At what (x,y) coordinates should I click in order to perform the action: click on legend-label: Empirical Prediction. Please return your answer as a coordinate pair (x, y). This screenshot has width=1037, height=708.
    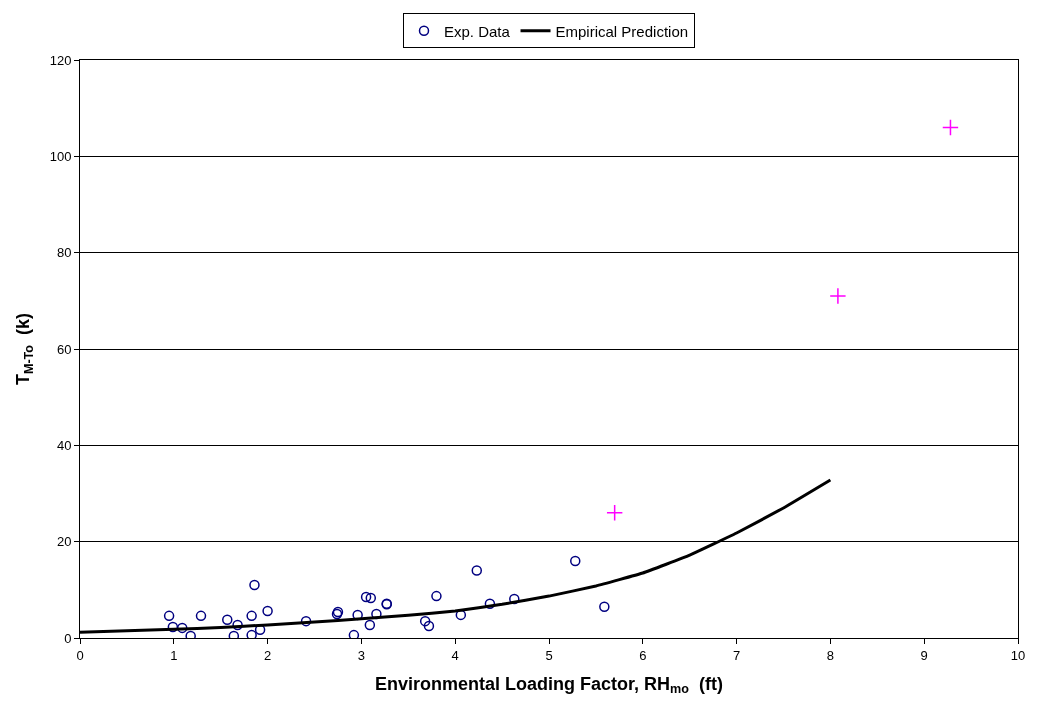
    Looking at the image, I should click on (622, 31).